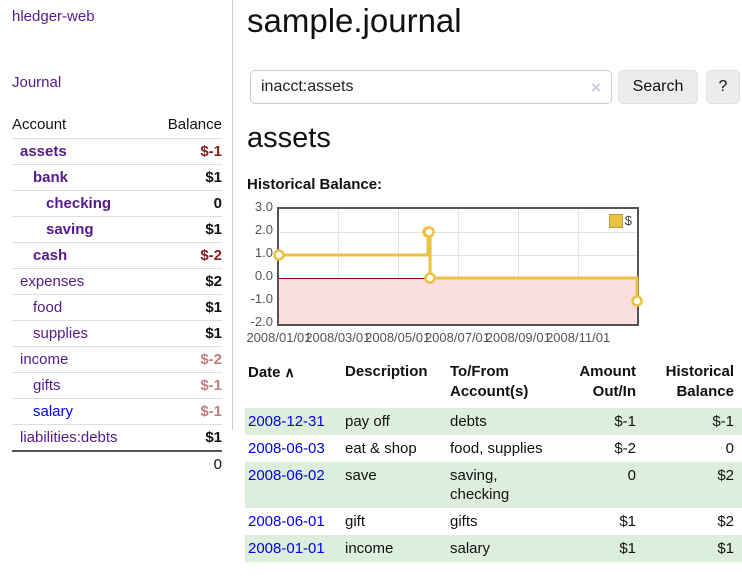 This screenshot has width=742, height=582. What do you see at coordinates (369, 548) in the screenshot?
I see `transaction-description: income` at bounding box center [369, 548].